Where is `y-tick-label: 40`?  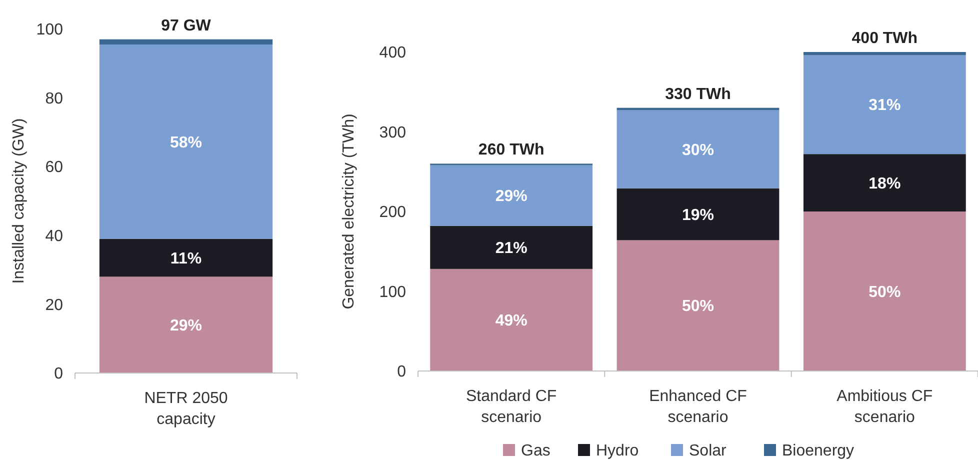
y-tick-label: 40 is located at coordinates (54, 236).